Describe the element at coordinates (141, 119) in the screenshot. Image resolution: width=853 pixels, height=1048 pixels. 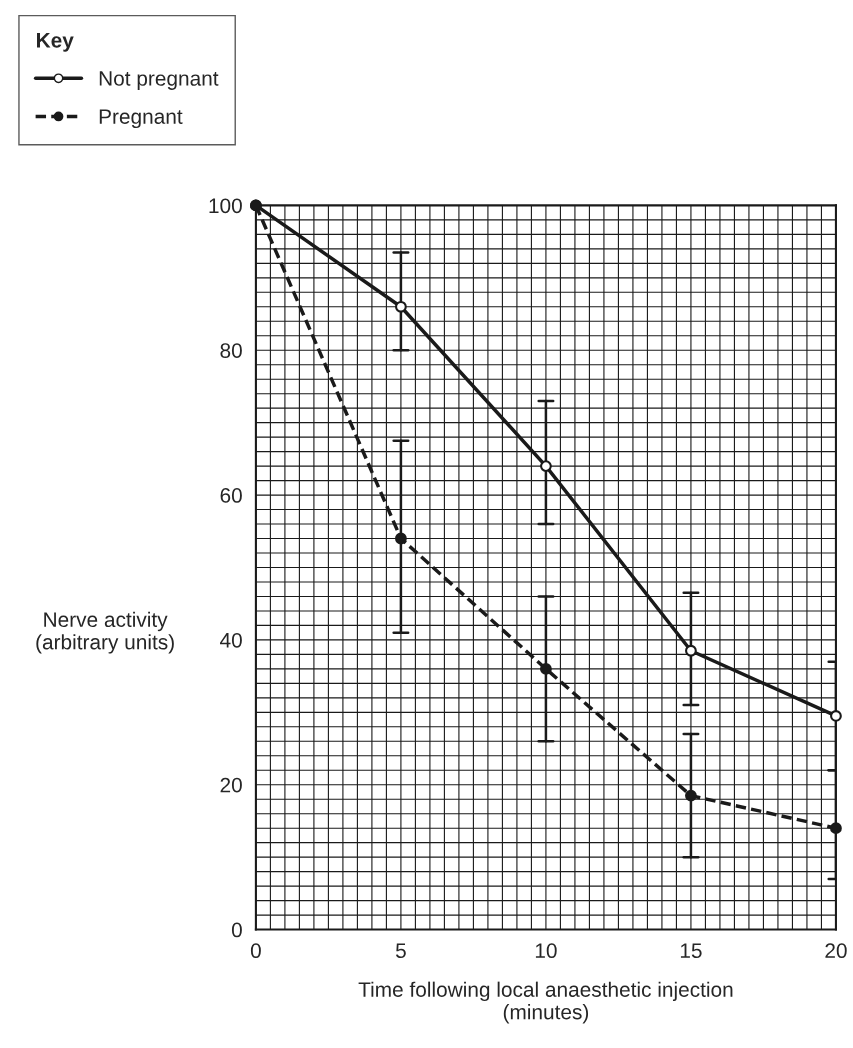
I see `legend-label: Pregnant` at that location.